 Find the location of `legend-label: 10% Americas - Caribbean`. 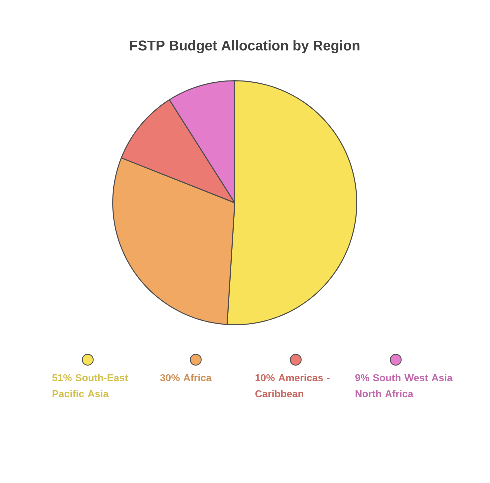

legend-label: 10% Americas - Caribbean is located at coordinates (293, 386).